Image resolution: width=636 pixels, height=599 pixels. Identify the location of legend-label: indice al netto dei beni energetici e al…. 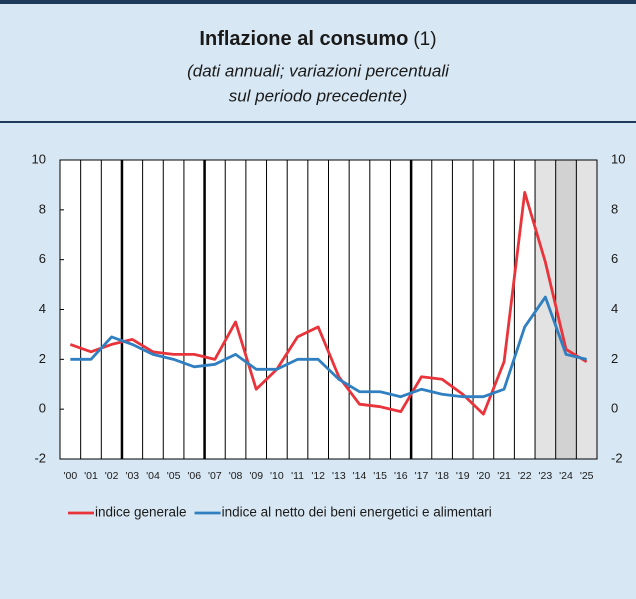
(357, 512).